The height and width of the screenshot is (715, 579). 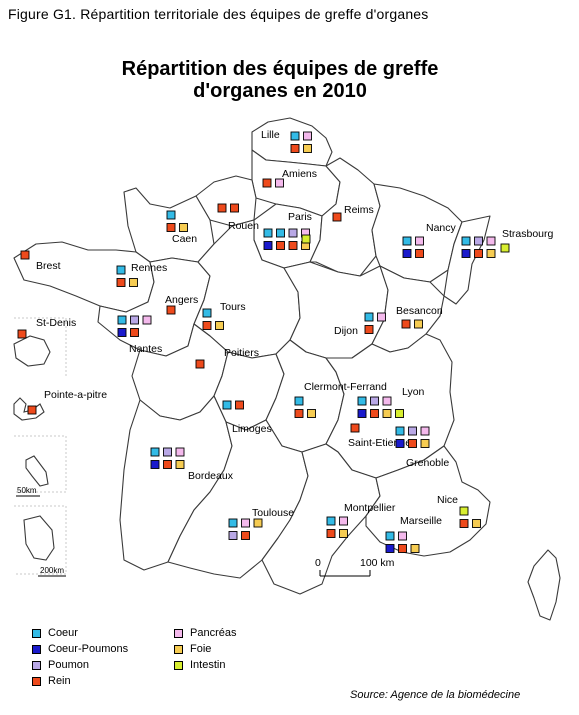 I want to click on inset-scale-large: 200km, so click(x=52, y=570).